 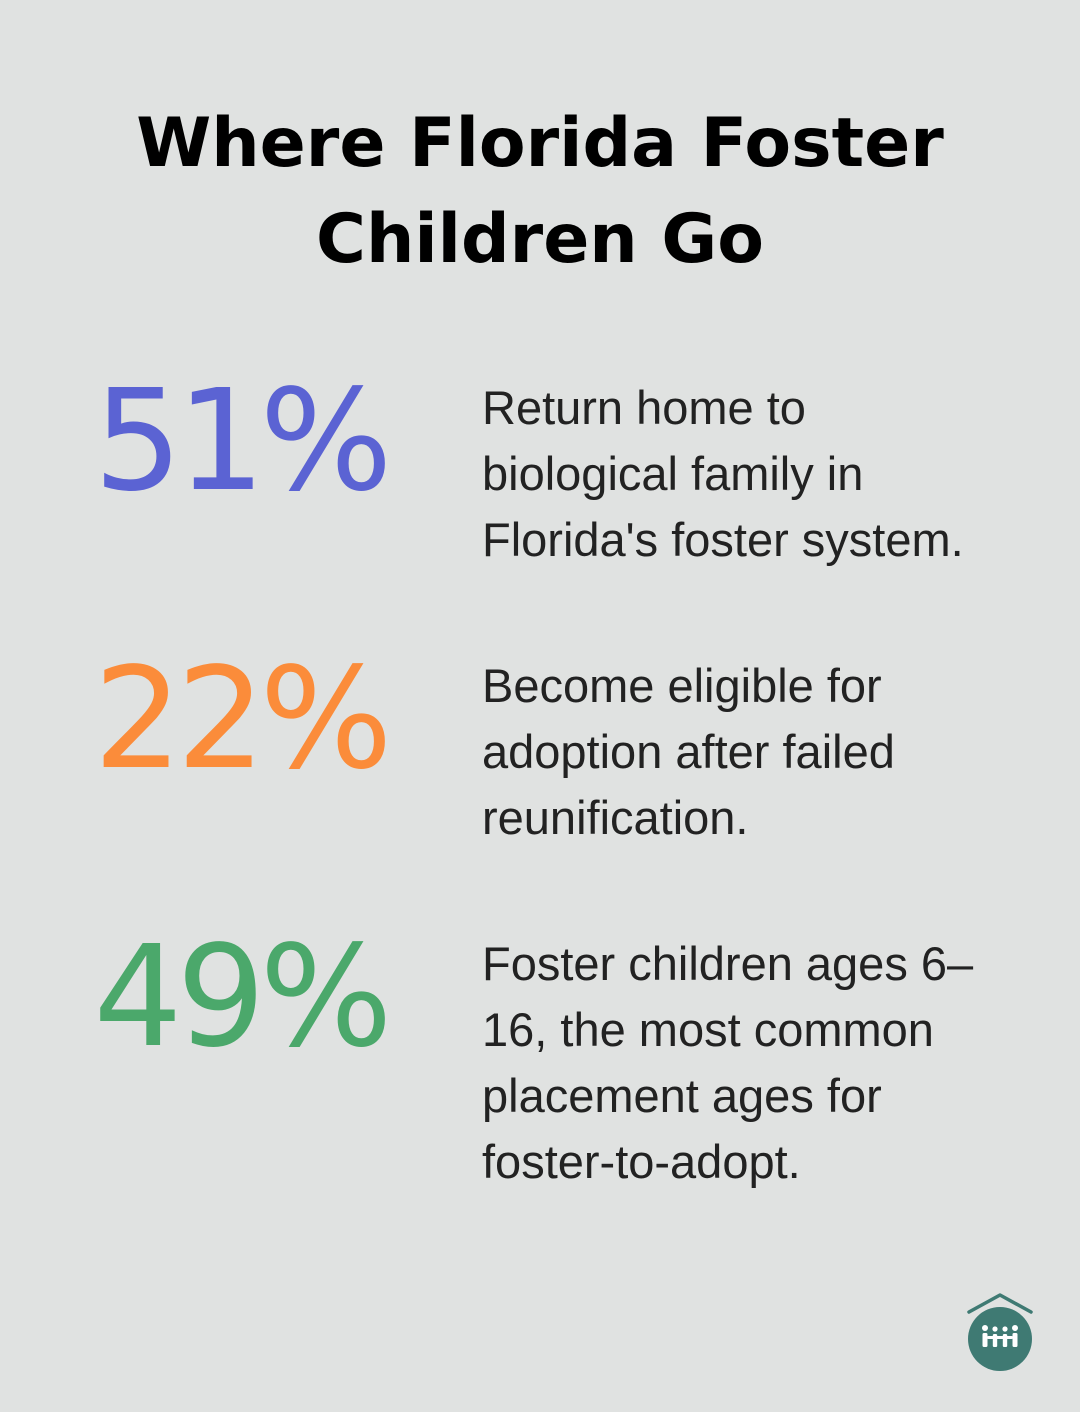 What do you see at coordinates (540, 239) in the screenshot?
I see `title-line-2: Children Go` at bounding box center [540, 239].